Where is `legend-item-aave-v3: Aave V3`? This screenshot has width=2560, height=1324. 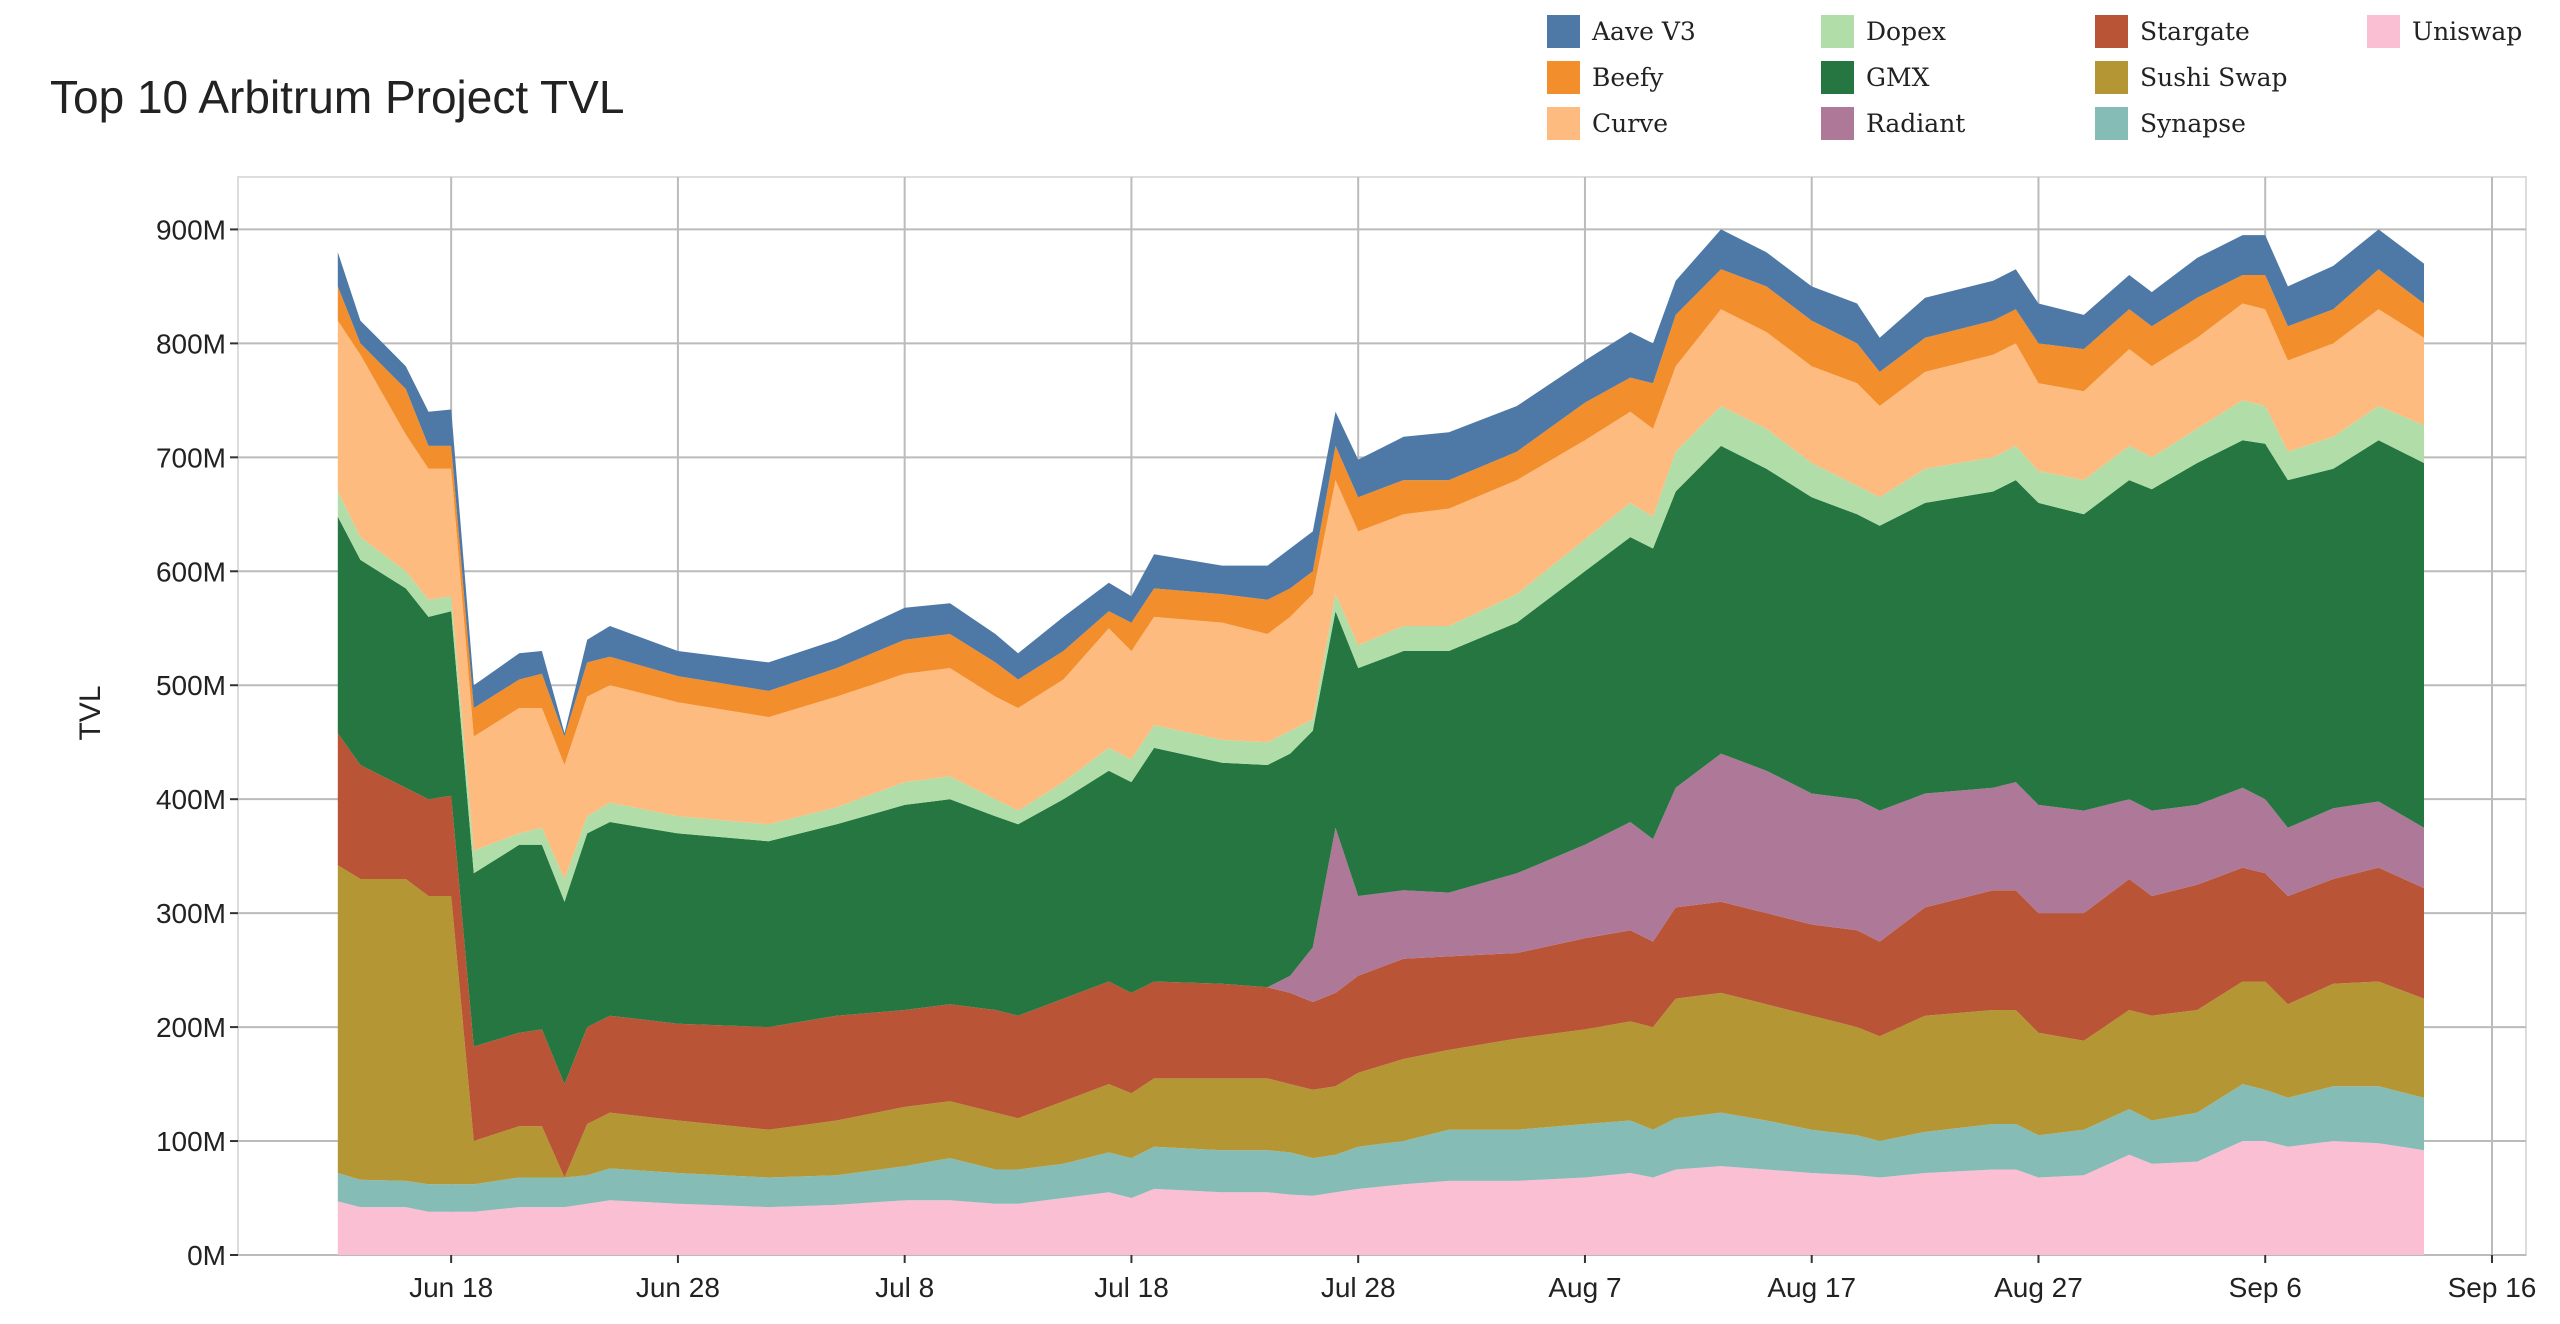 legend-item-aave-v3: Aave V3 is located at coordinates (1684, 31).